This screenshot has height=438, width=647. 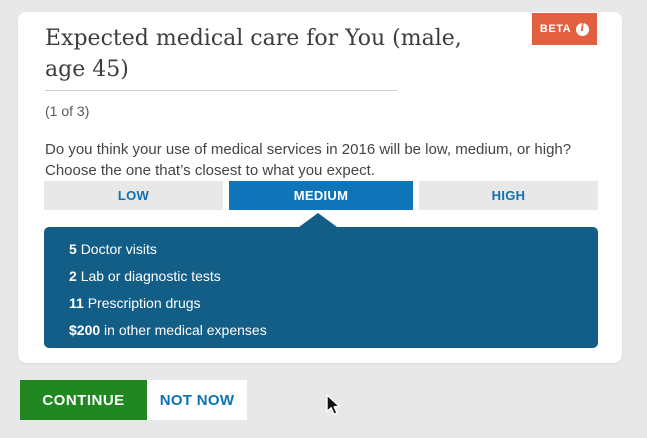 I want to click on tab-medium: MEDIUM, so click(x=321, y=195).